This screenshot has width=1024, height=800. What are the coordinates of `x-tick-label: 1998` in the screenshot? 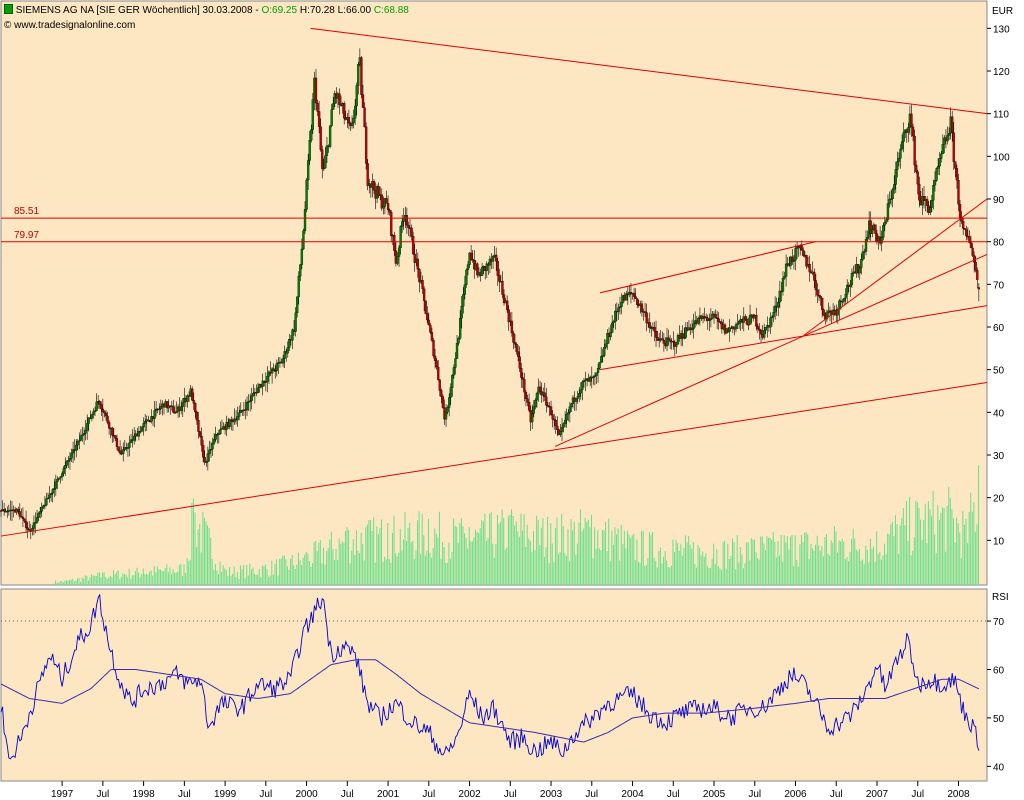 It's located at (143, 794).